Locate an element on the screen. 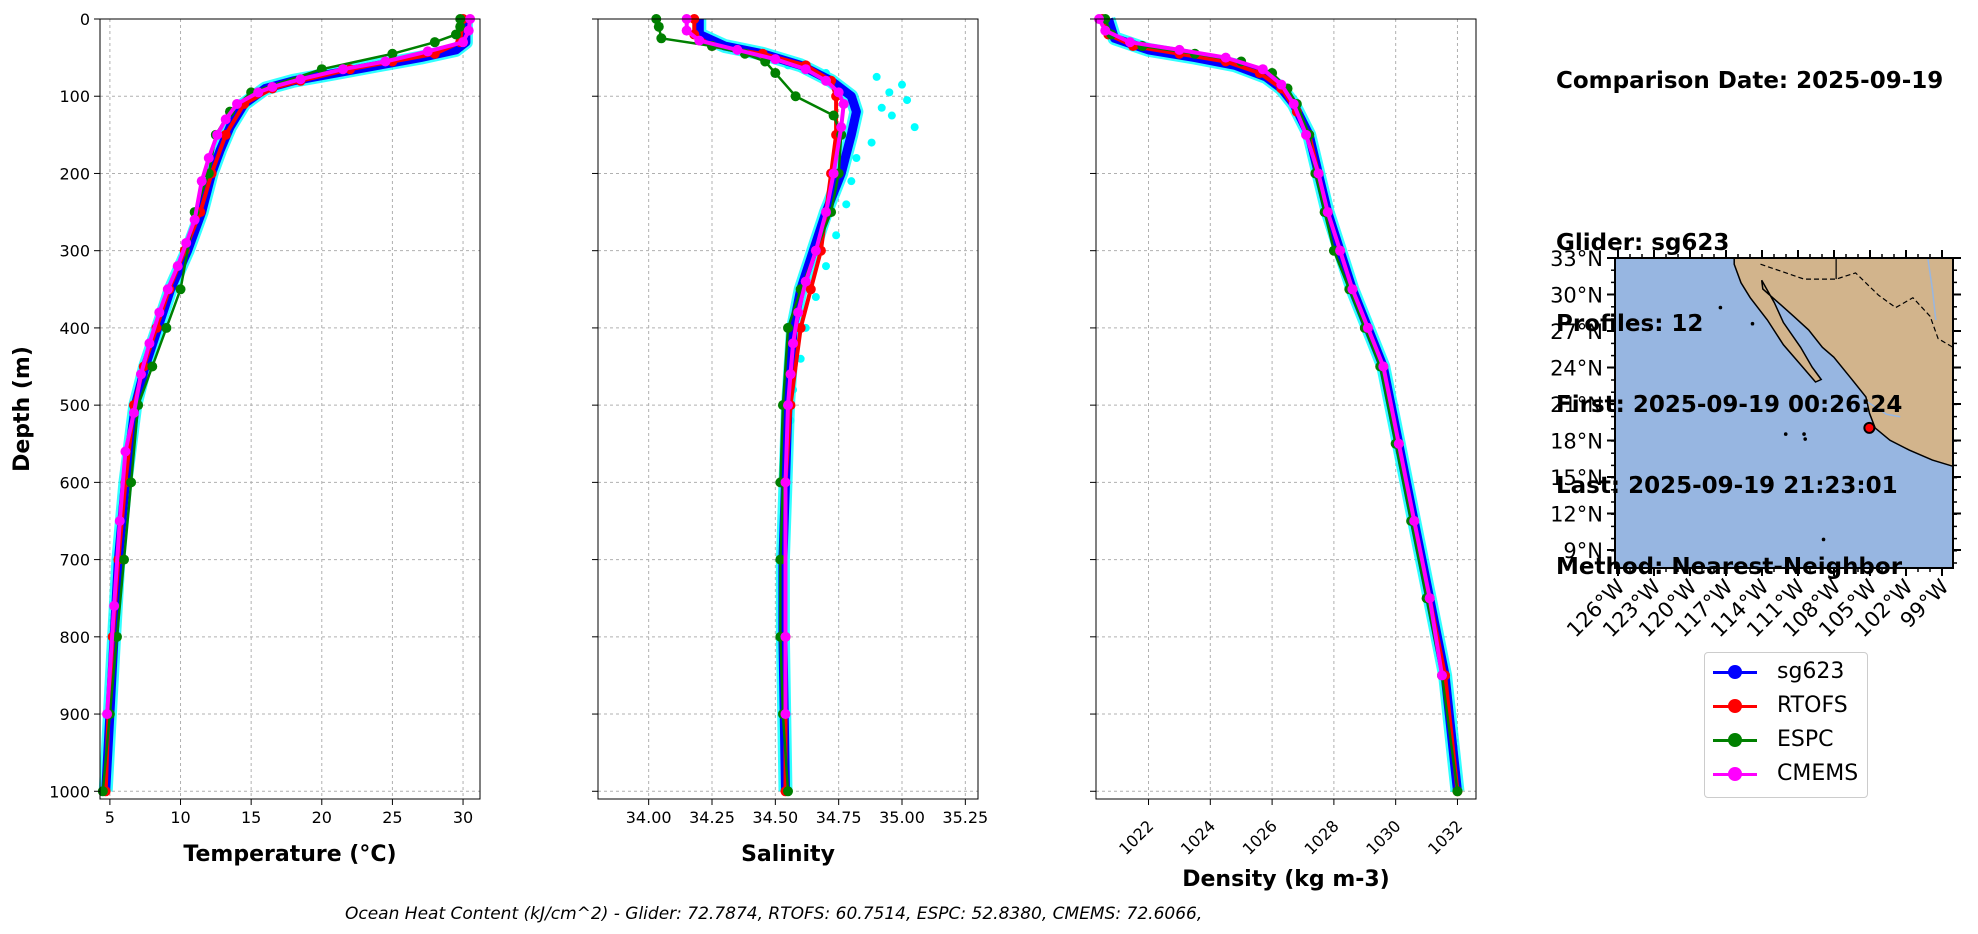 This screenshot has height=934, width=1978. lat-tick-label: 12°N is located at coordinates (1576, 515).